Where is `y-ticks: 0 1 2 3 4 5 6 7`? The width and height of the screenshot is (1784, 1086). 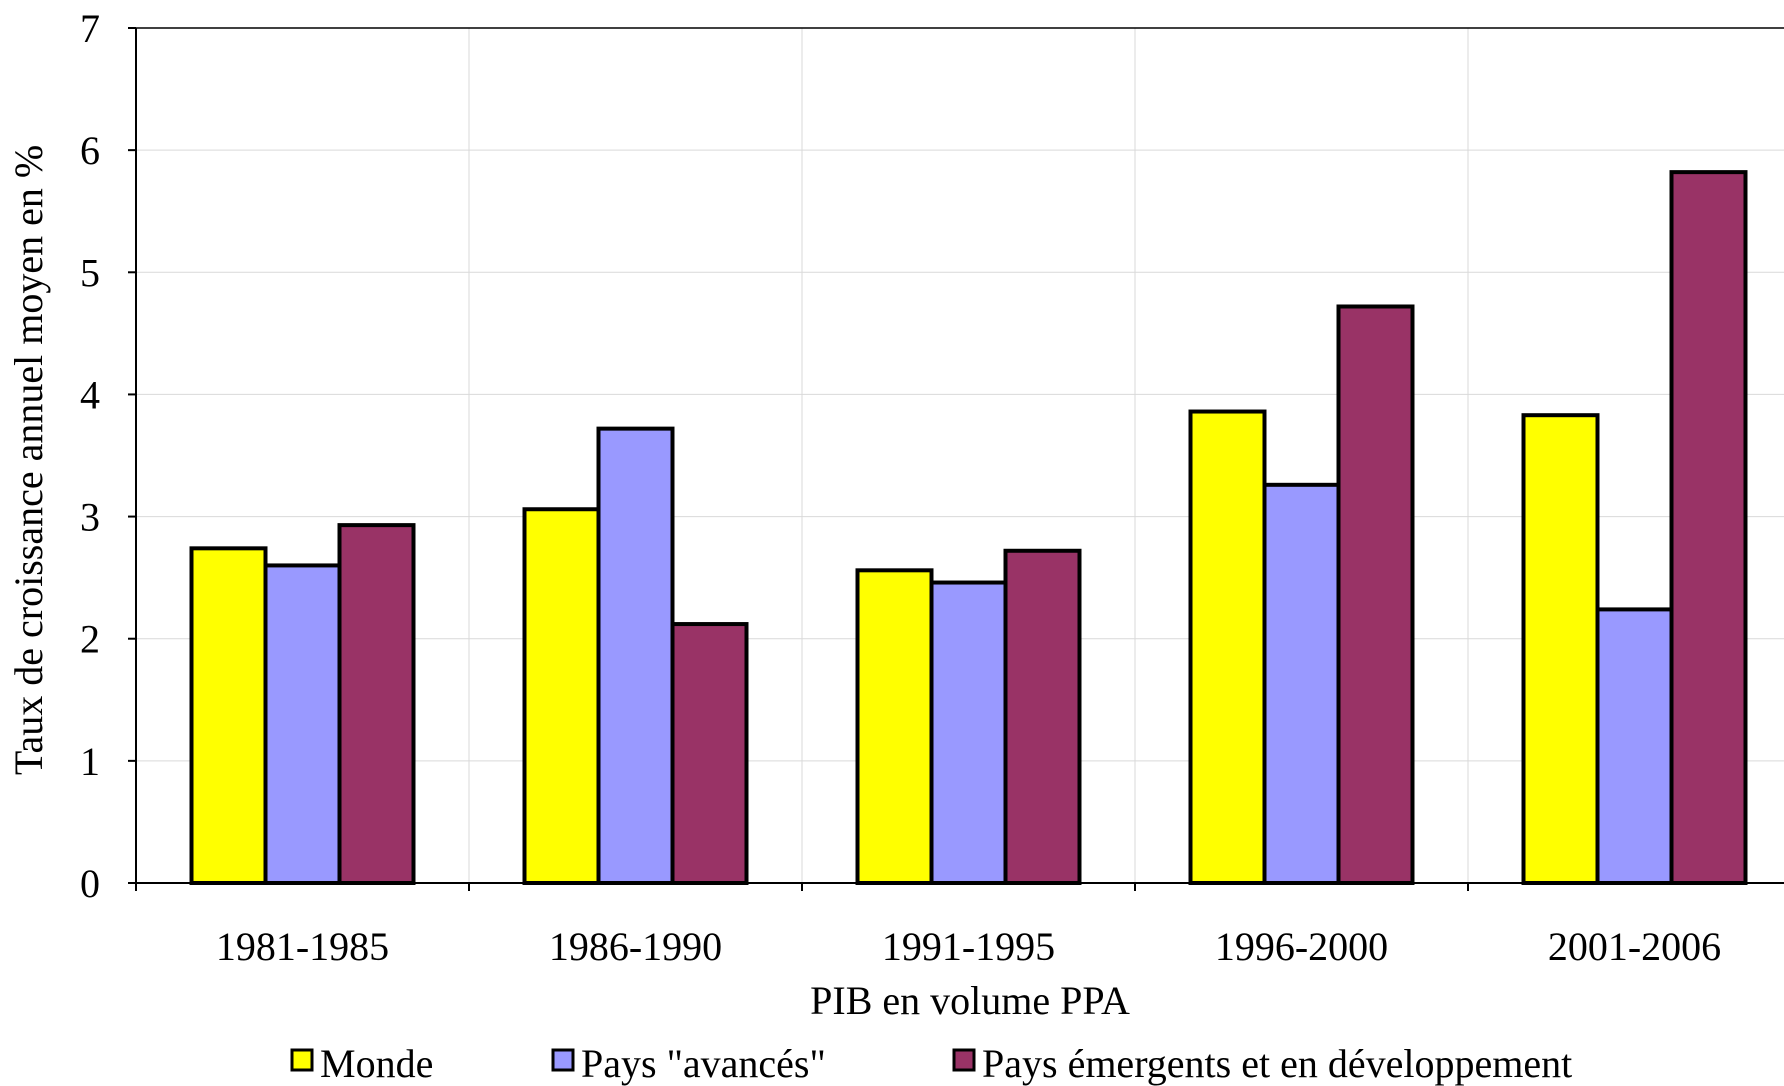
y-ticks: 0 1 2 3 4 5 6 7 is located at coordinates (108, 456).